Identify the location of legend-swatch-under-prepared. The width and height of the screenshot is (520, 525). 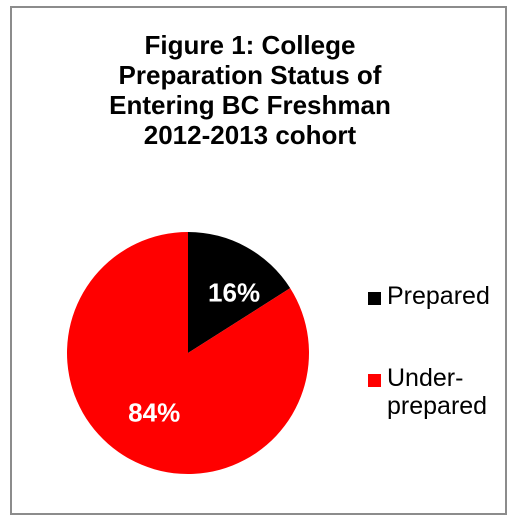
(374, 380).